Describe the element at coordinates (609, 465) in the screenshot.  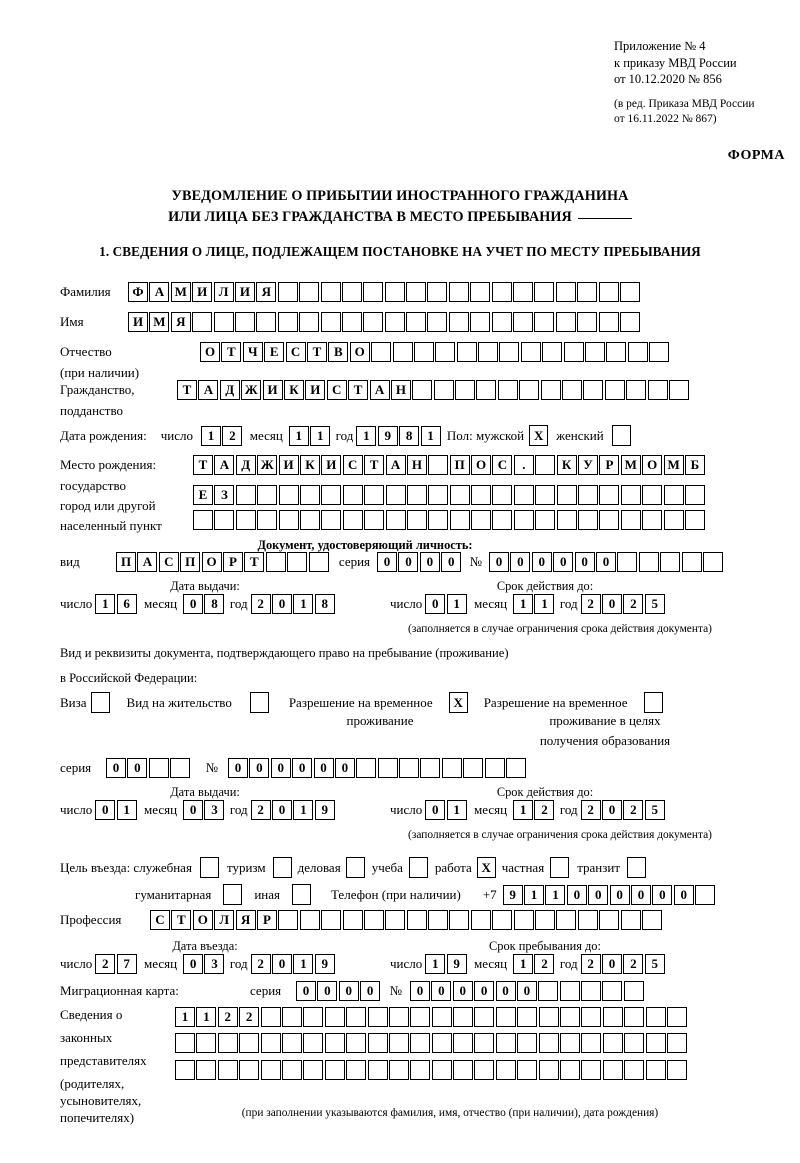
I see `char-cell: Р` at that location.